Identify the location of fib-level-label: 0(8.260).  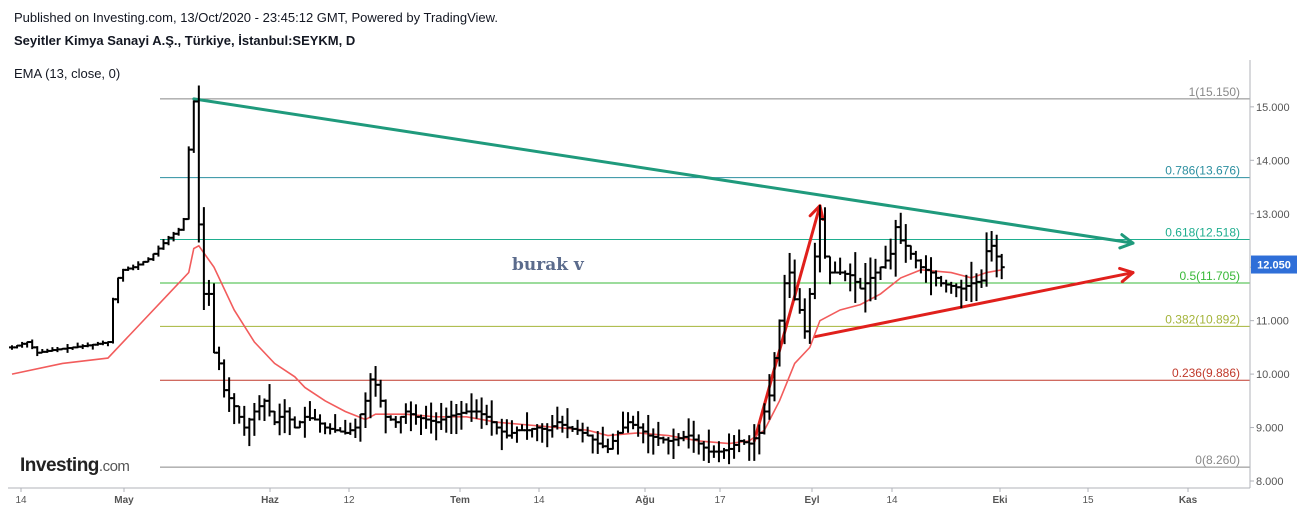
(1217, 460).